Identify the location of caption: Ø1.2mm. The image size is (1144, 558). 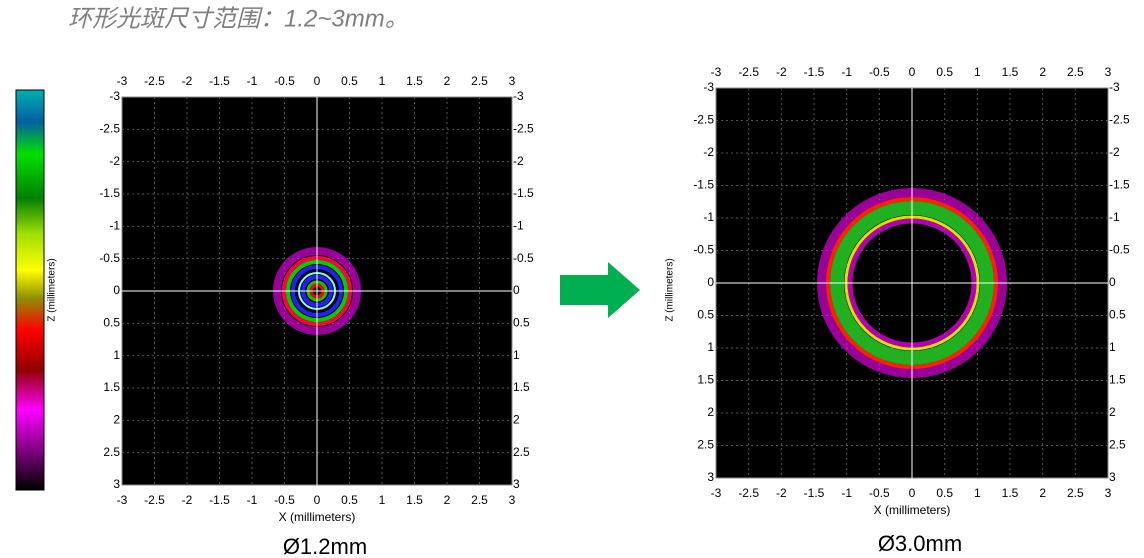
(325, 546).